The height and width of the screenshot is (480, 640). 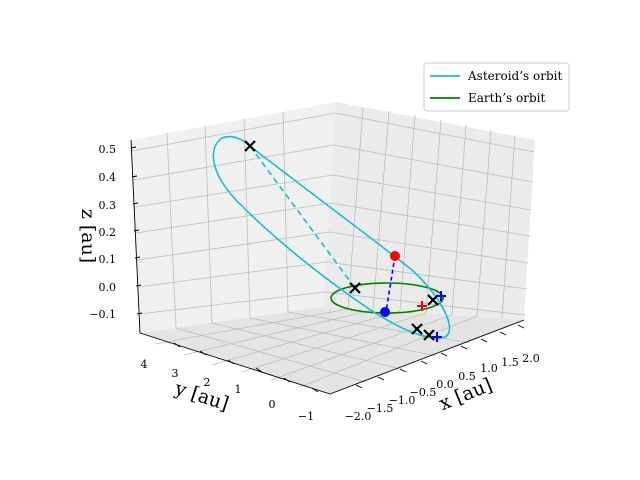 I want to click on z-tick-label: 0.1, so click(x=108, y=259).